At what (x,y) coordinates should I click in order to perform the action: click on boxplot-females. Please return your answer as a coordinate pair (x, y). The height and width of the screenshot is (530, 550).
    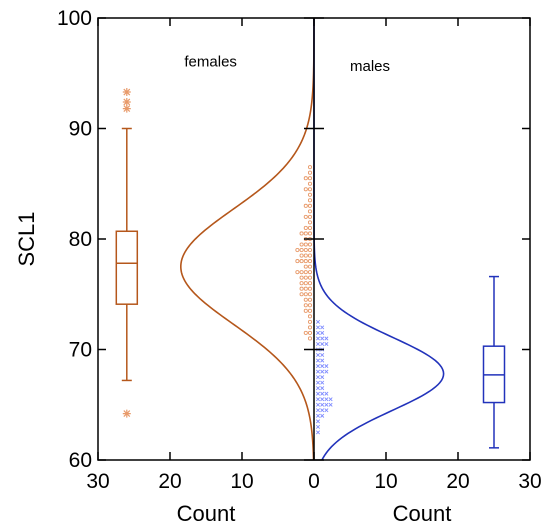
    Looking at the image, I should click on (127, 253).